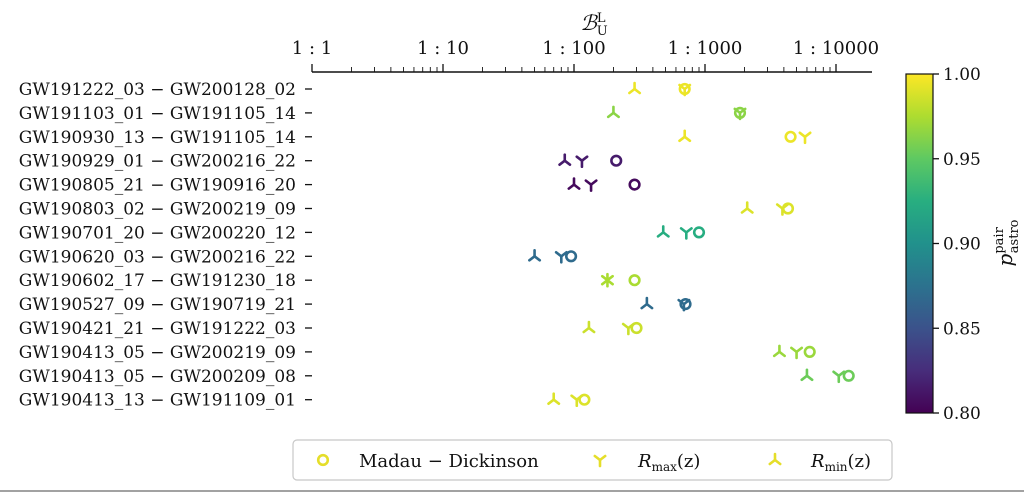 The height and width of the screenshot is (495, 1024). I want to click on legend-rmax-label: Rmax(z), so click(668, 462).